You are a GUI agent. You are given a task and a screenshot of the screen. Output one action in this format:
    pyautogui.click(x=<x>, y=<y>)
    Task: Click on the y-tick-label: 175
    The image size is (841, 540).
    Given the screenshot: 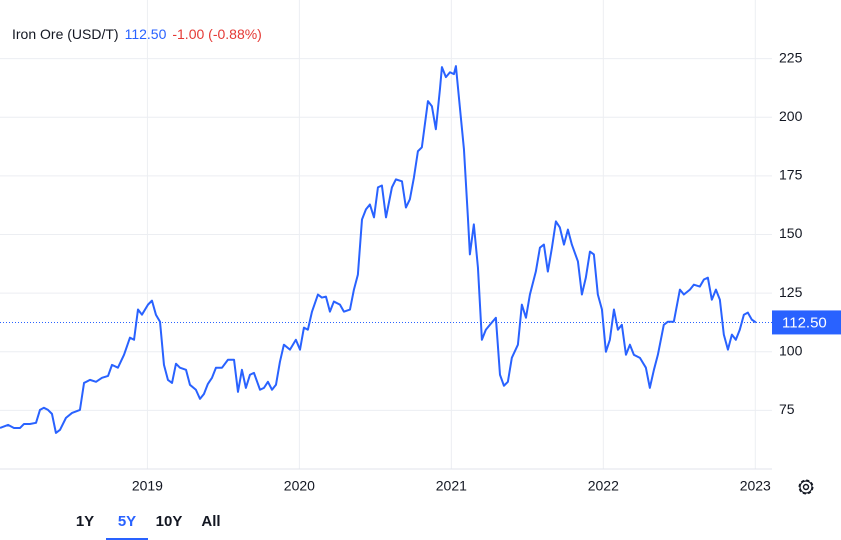 What is the action you would take?
    pyautogui.click(x=791, y=175)
    